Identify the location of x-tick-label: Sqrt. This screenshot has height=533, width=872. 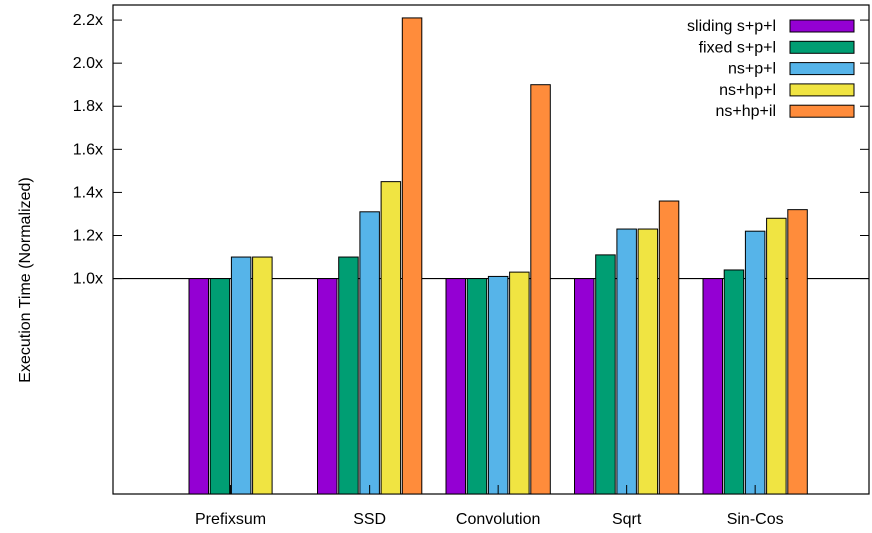
(627, 519).